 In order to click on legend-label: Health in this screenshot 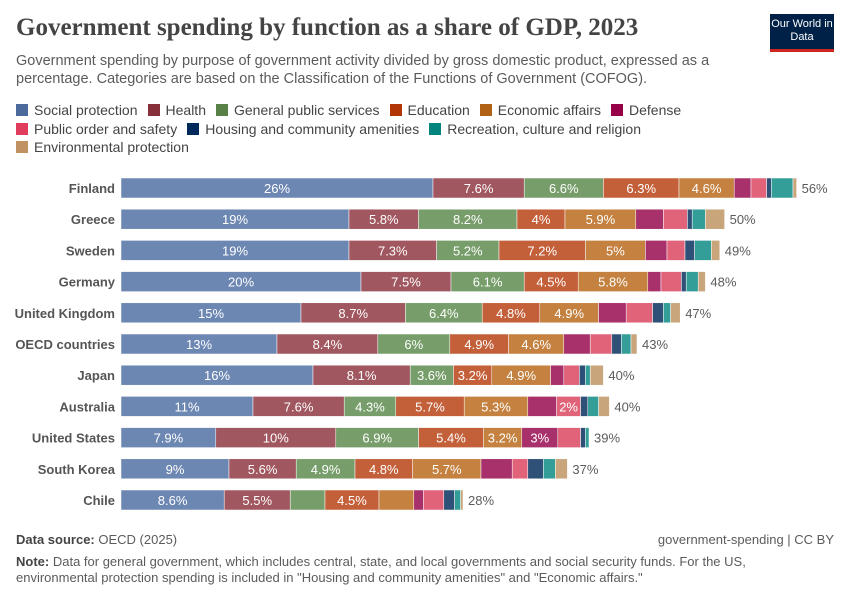, I will do `click(185, 110)`.